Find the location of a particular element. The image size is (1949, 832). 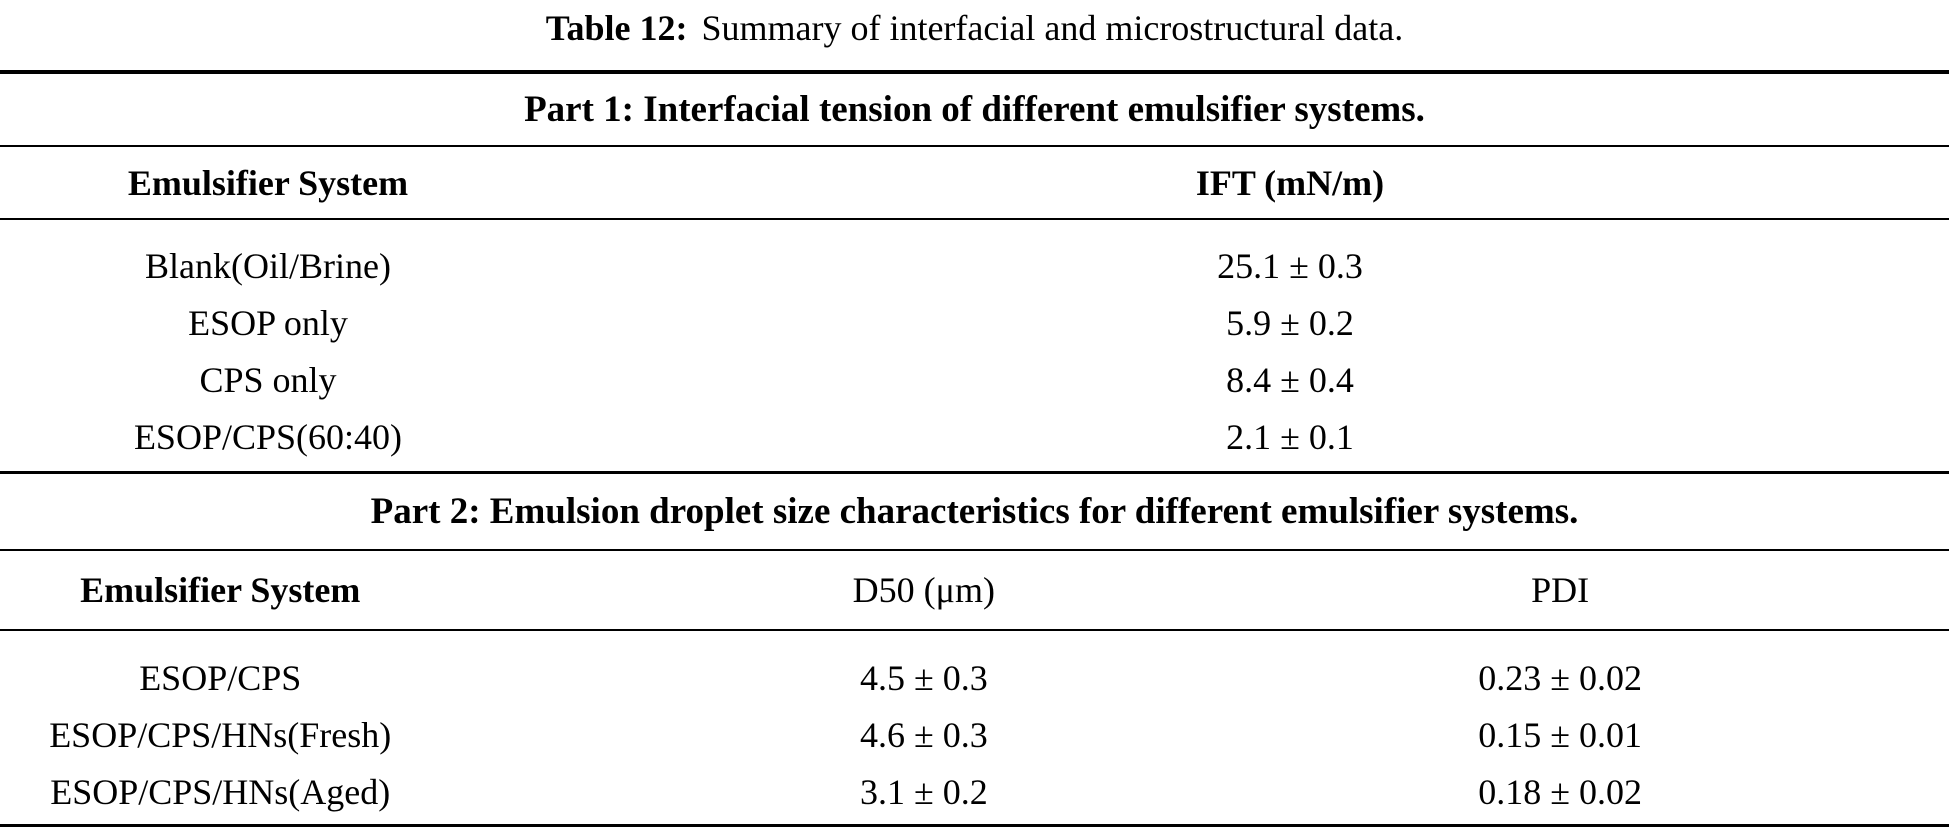

part2-header-rule is located at coordinates (974, 630).